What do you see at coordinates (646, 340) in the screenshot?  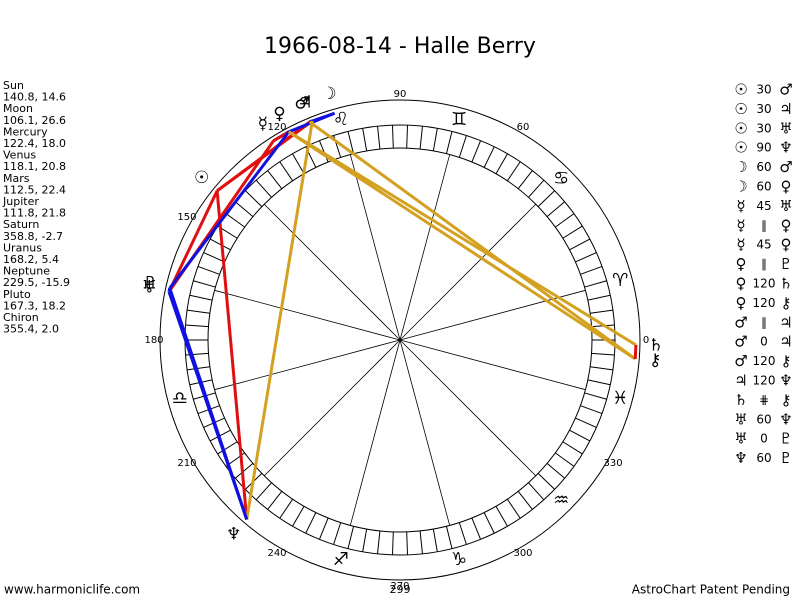 I see `degree-label: 0` at bounding box center [646, 340].